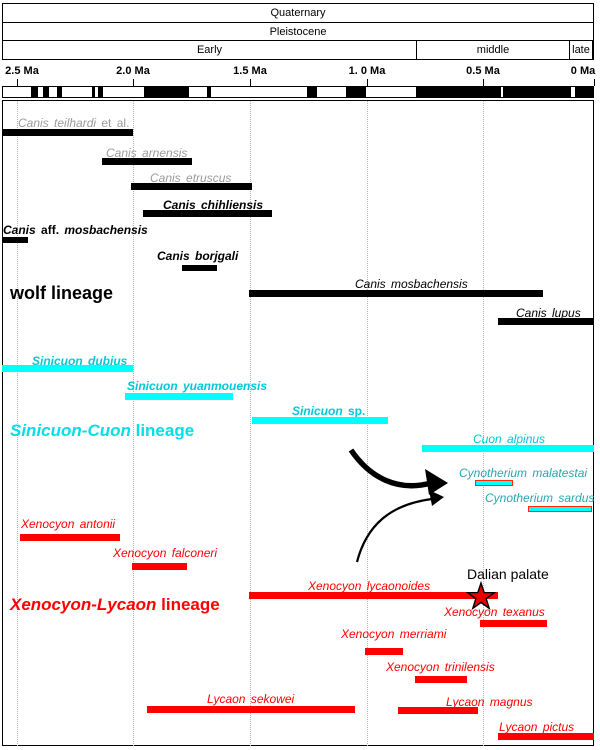 Image resolution: width=600 pixels, height=750 pixels. I want to click on species-range-bar-canis-teilhardi, so click(67, 132).